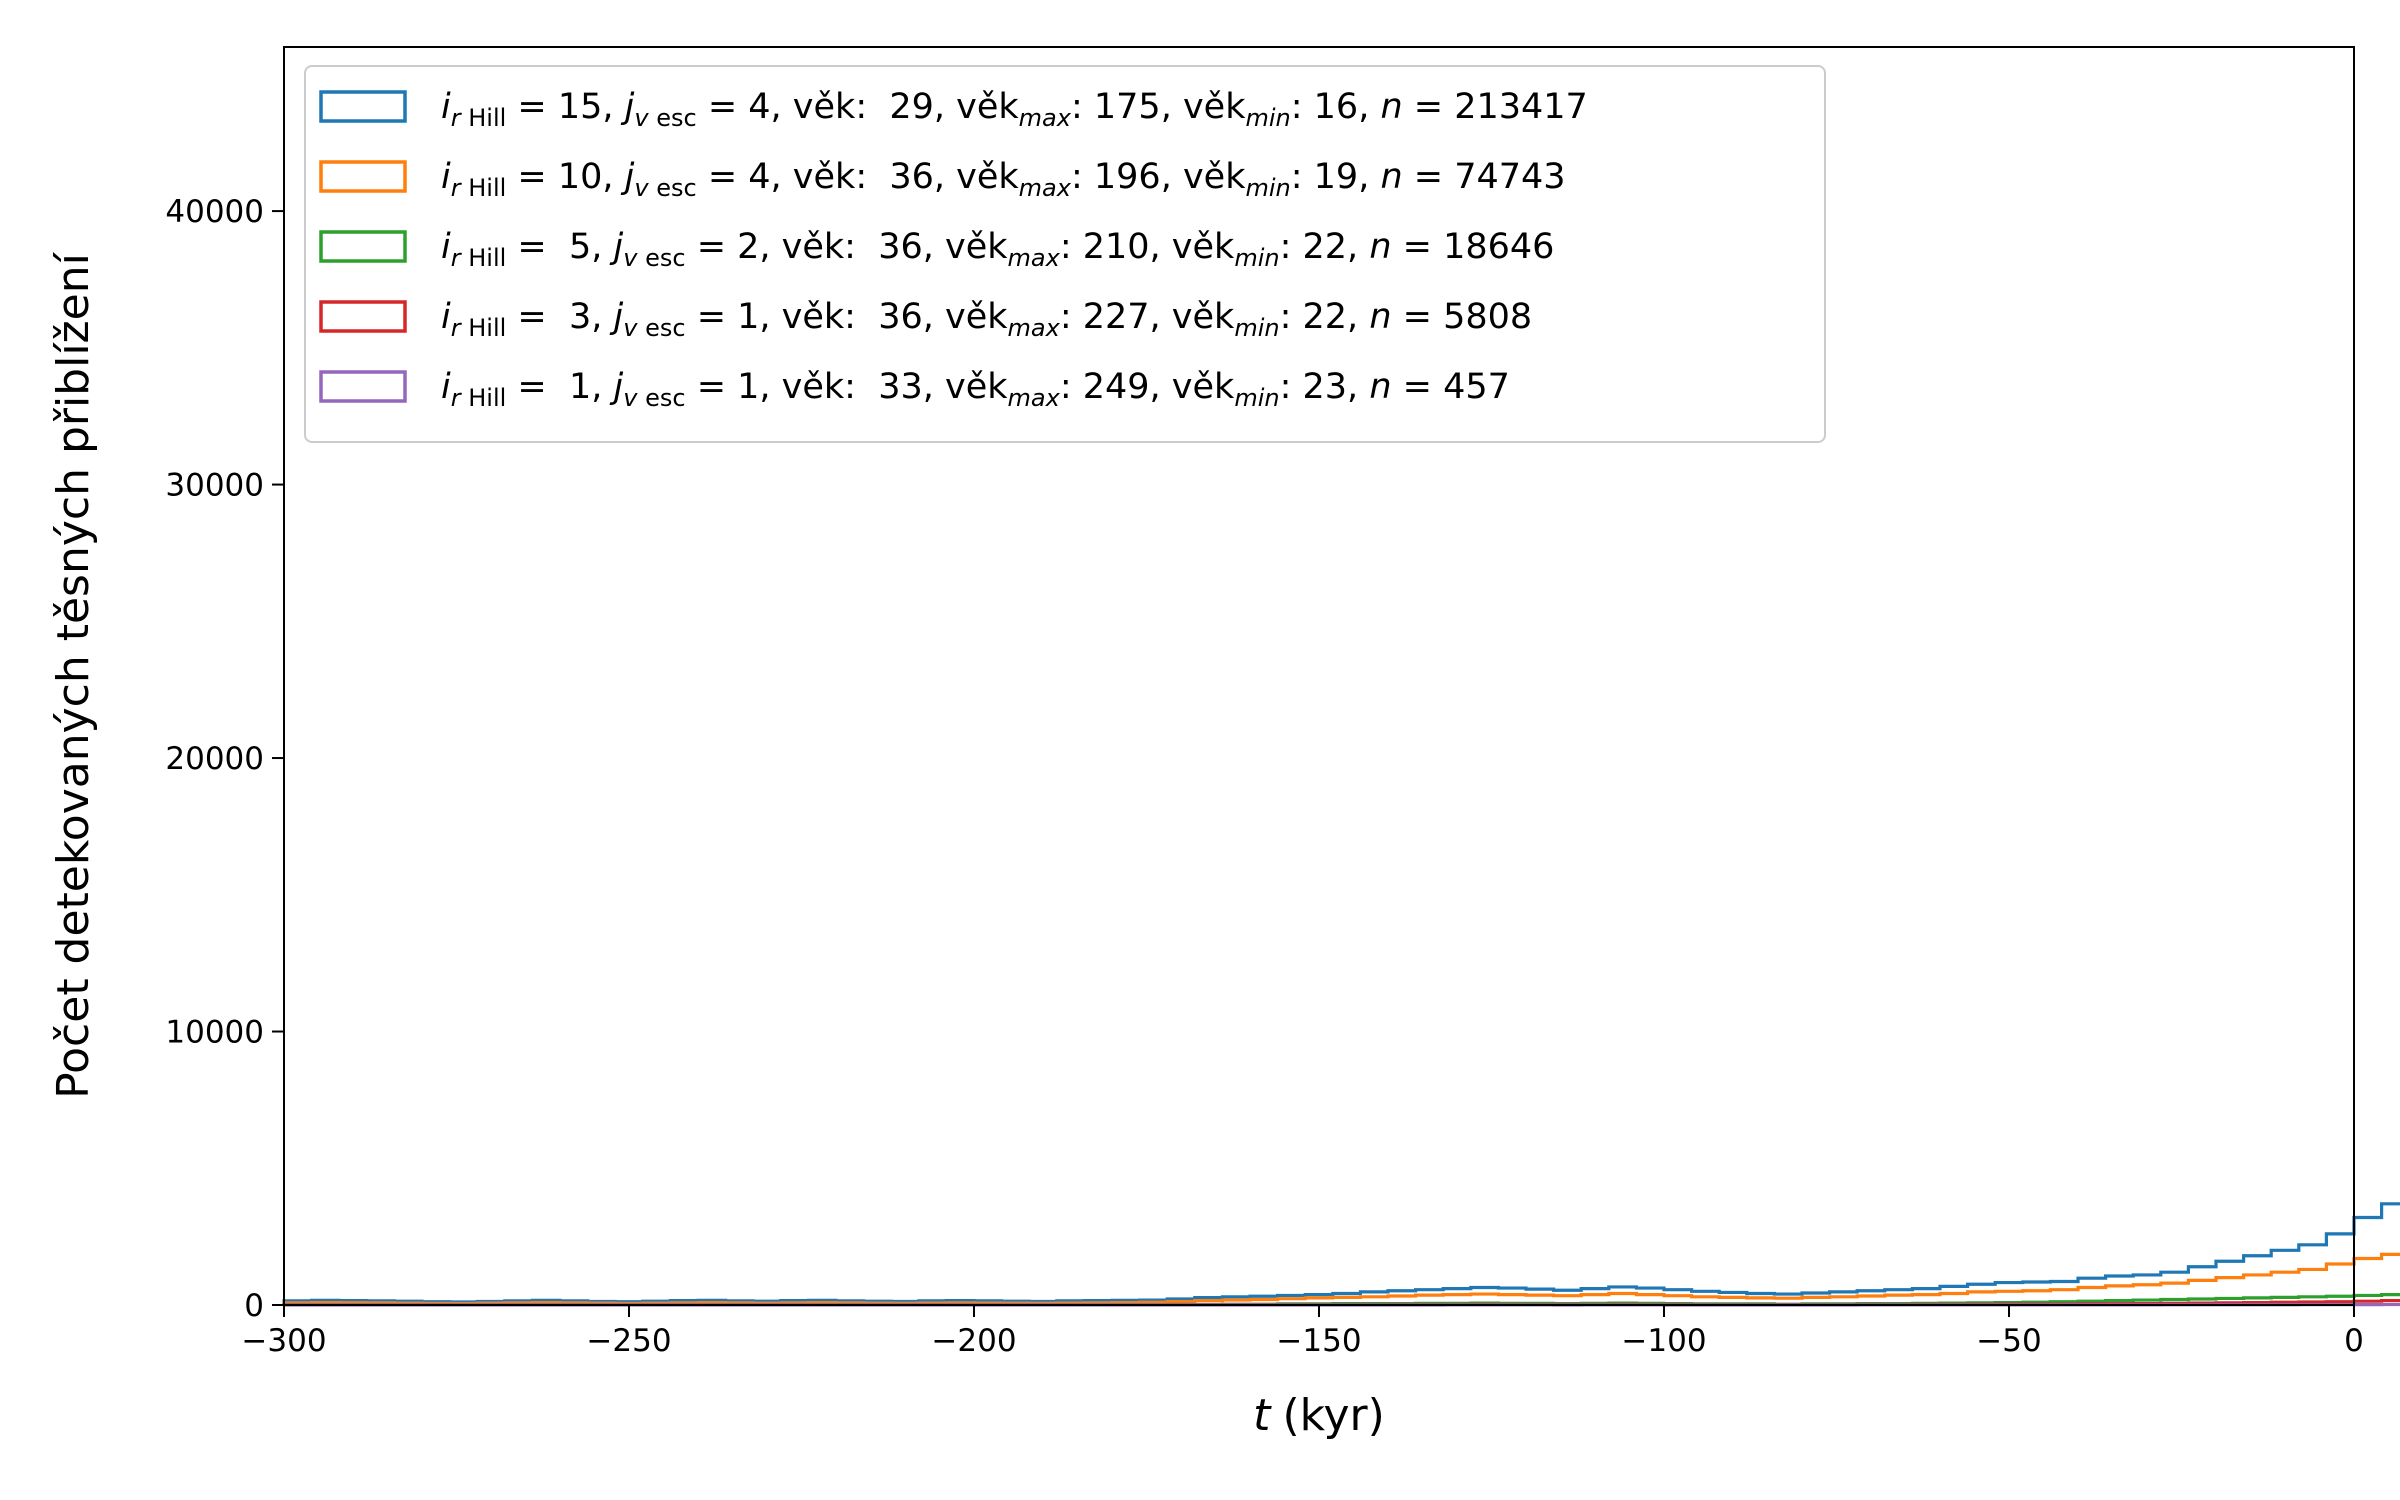 This screenshot has height=1500, width=2400. Describe the element at coordinates (283, 1341) in the screenshot. I see `x-tick-label: −300` at that location.